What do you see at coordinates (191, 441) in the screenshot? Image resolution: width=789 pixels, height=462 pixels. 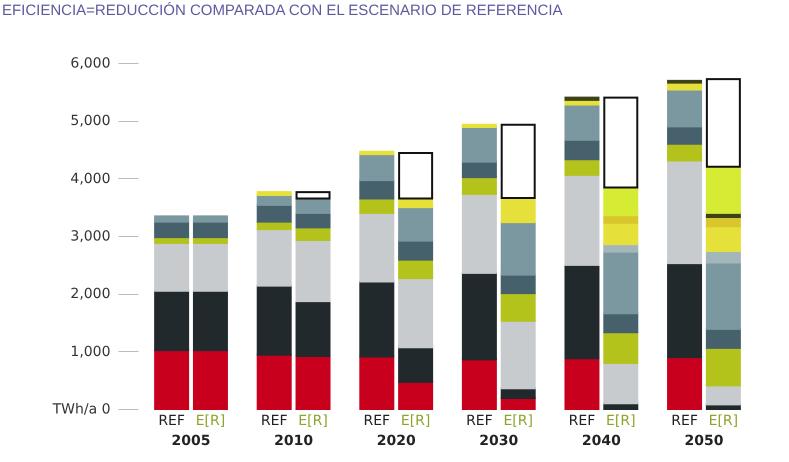 I see `text: 2005` at bounding box center [191, 441].